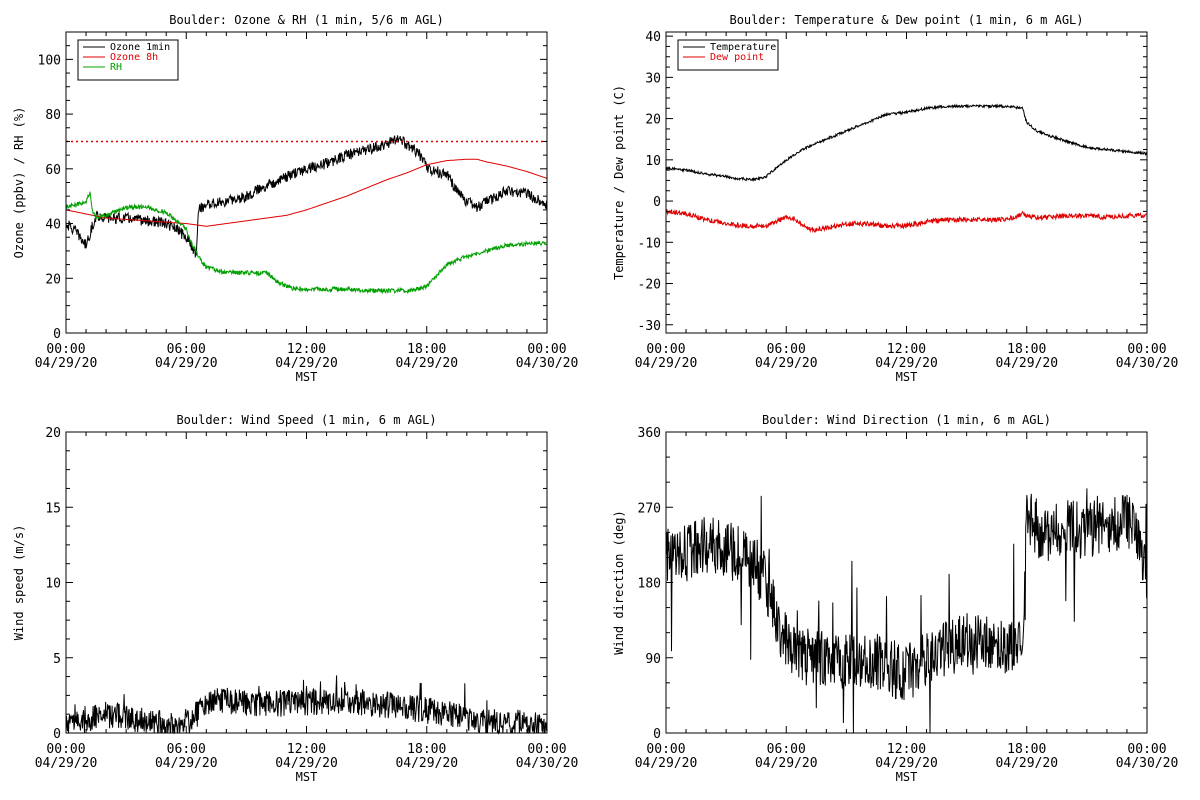  Describe the element at coordinates (653, 659) in the screenshot. I see `y-tick-label: 90` at that location.